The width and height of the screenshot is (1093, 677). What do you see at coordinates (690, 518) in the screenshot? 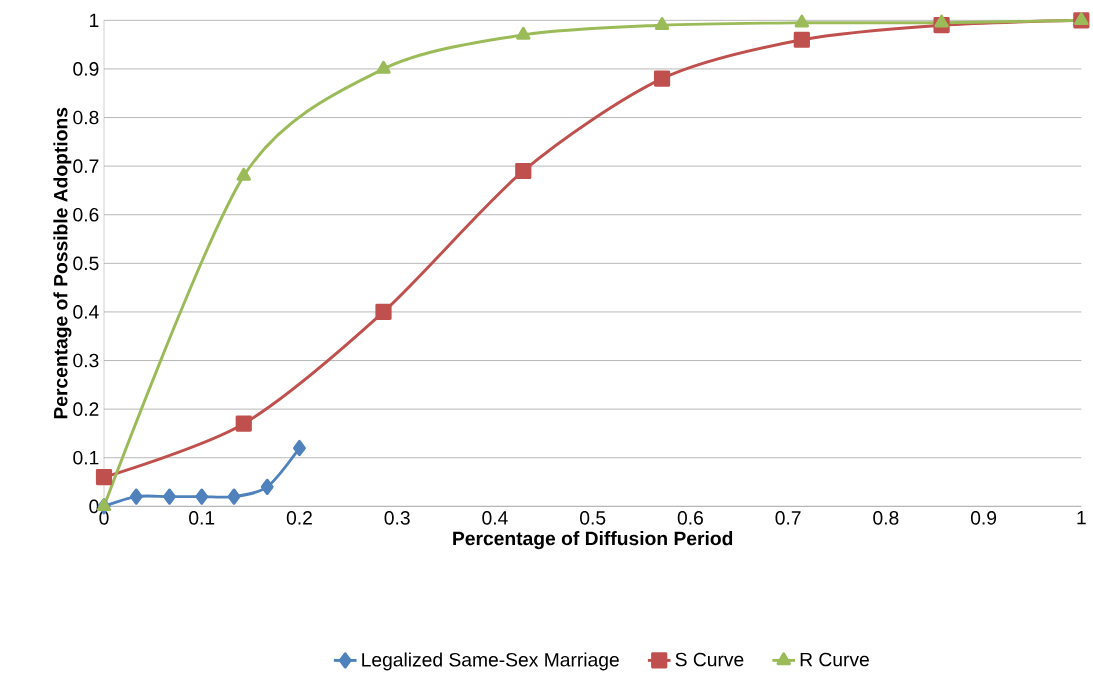
I see `x-tick-label: 0.6` at bounding box center [690, 518].